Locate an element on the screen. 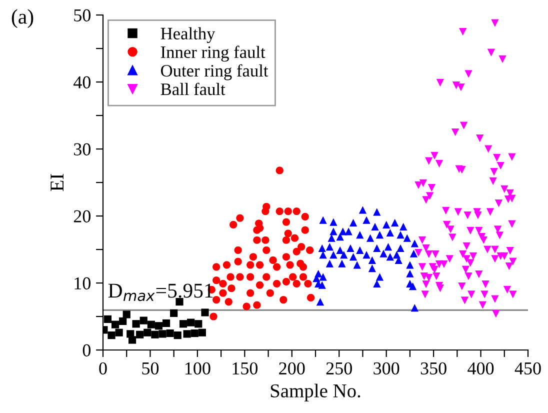  ref-line-label: D$_{max}$=5.951 is located at coordinates (160, 293).